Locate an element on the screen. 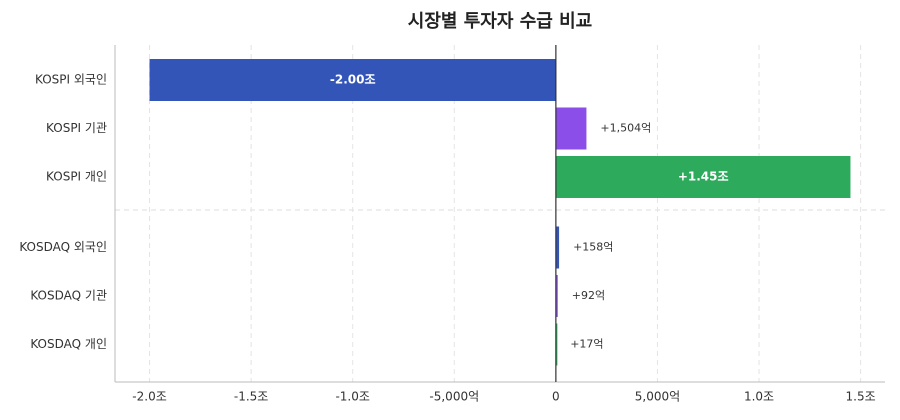 This screenshot has height=420, width=900. y-tick-label: KOSPI 외국인 is located at coordinates (71, 80).